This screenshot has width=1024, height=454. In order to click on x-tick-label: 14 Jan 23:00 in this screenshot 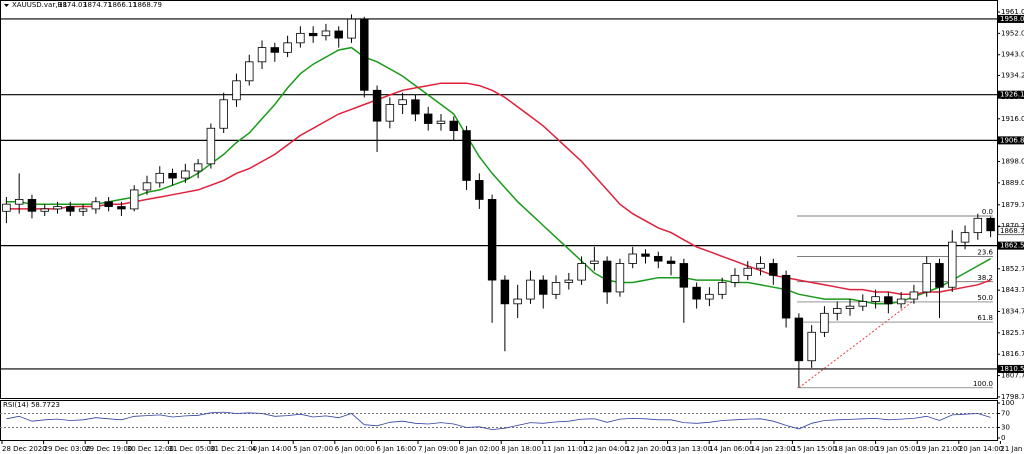, I will do `click(773, 449)`.